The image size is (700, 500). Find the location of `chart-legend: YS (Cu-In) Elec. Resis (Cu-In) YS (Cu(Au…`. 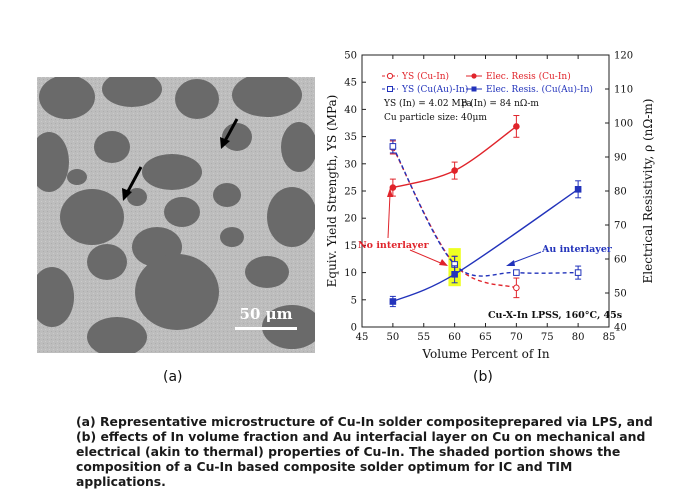

chart-legend: YS (Cu-In) Elec. Resis (Cu-In) YS (Cu(Au… is located at coordinates (487, 83).